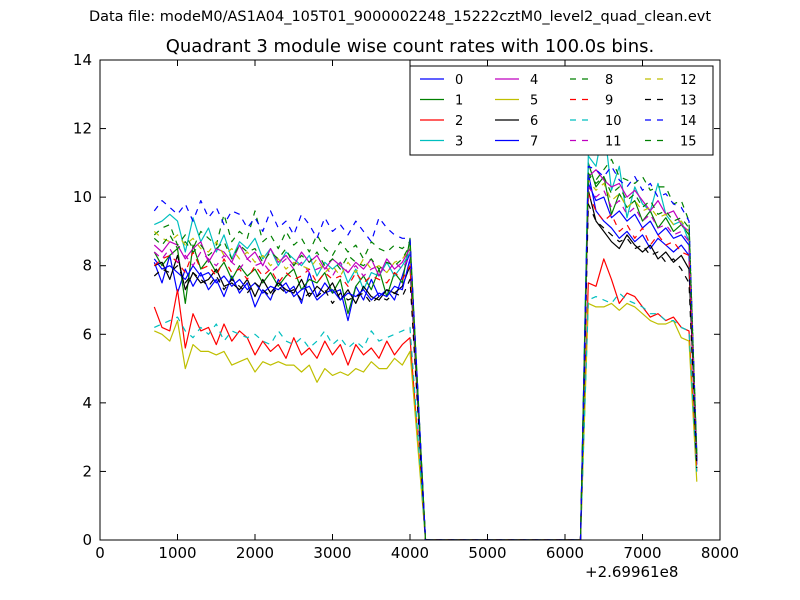  I want to click on legend-label-11: 11, so click(613, 142).